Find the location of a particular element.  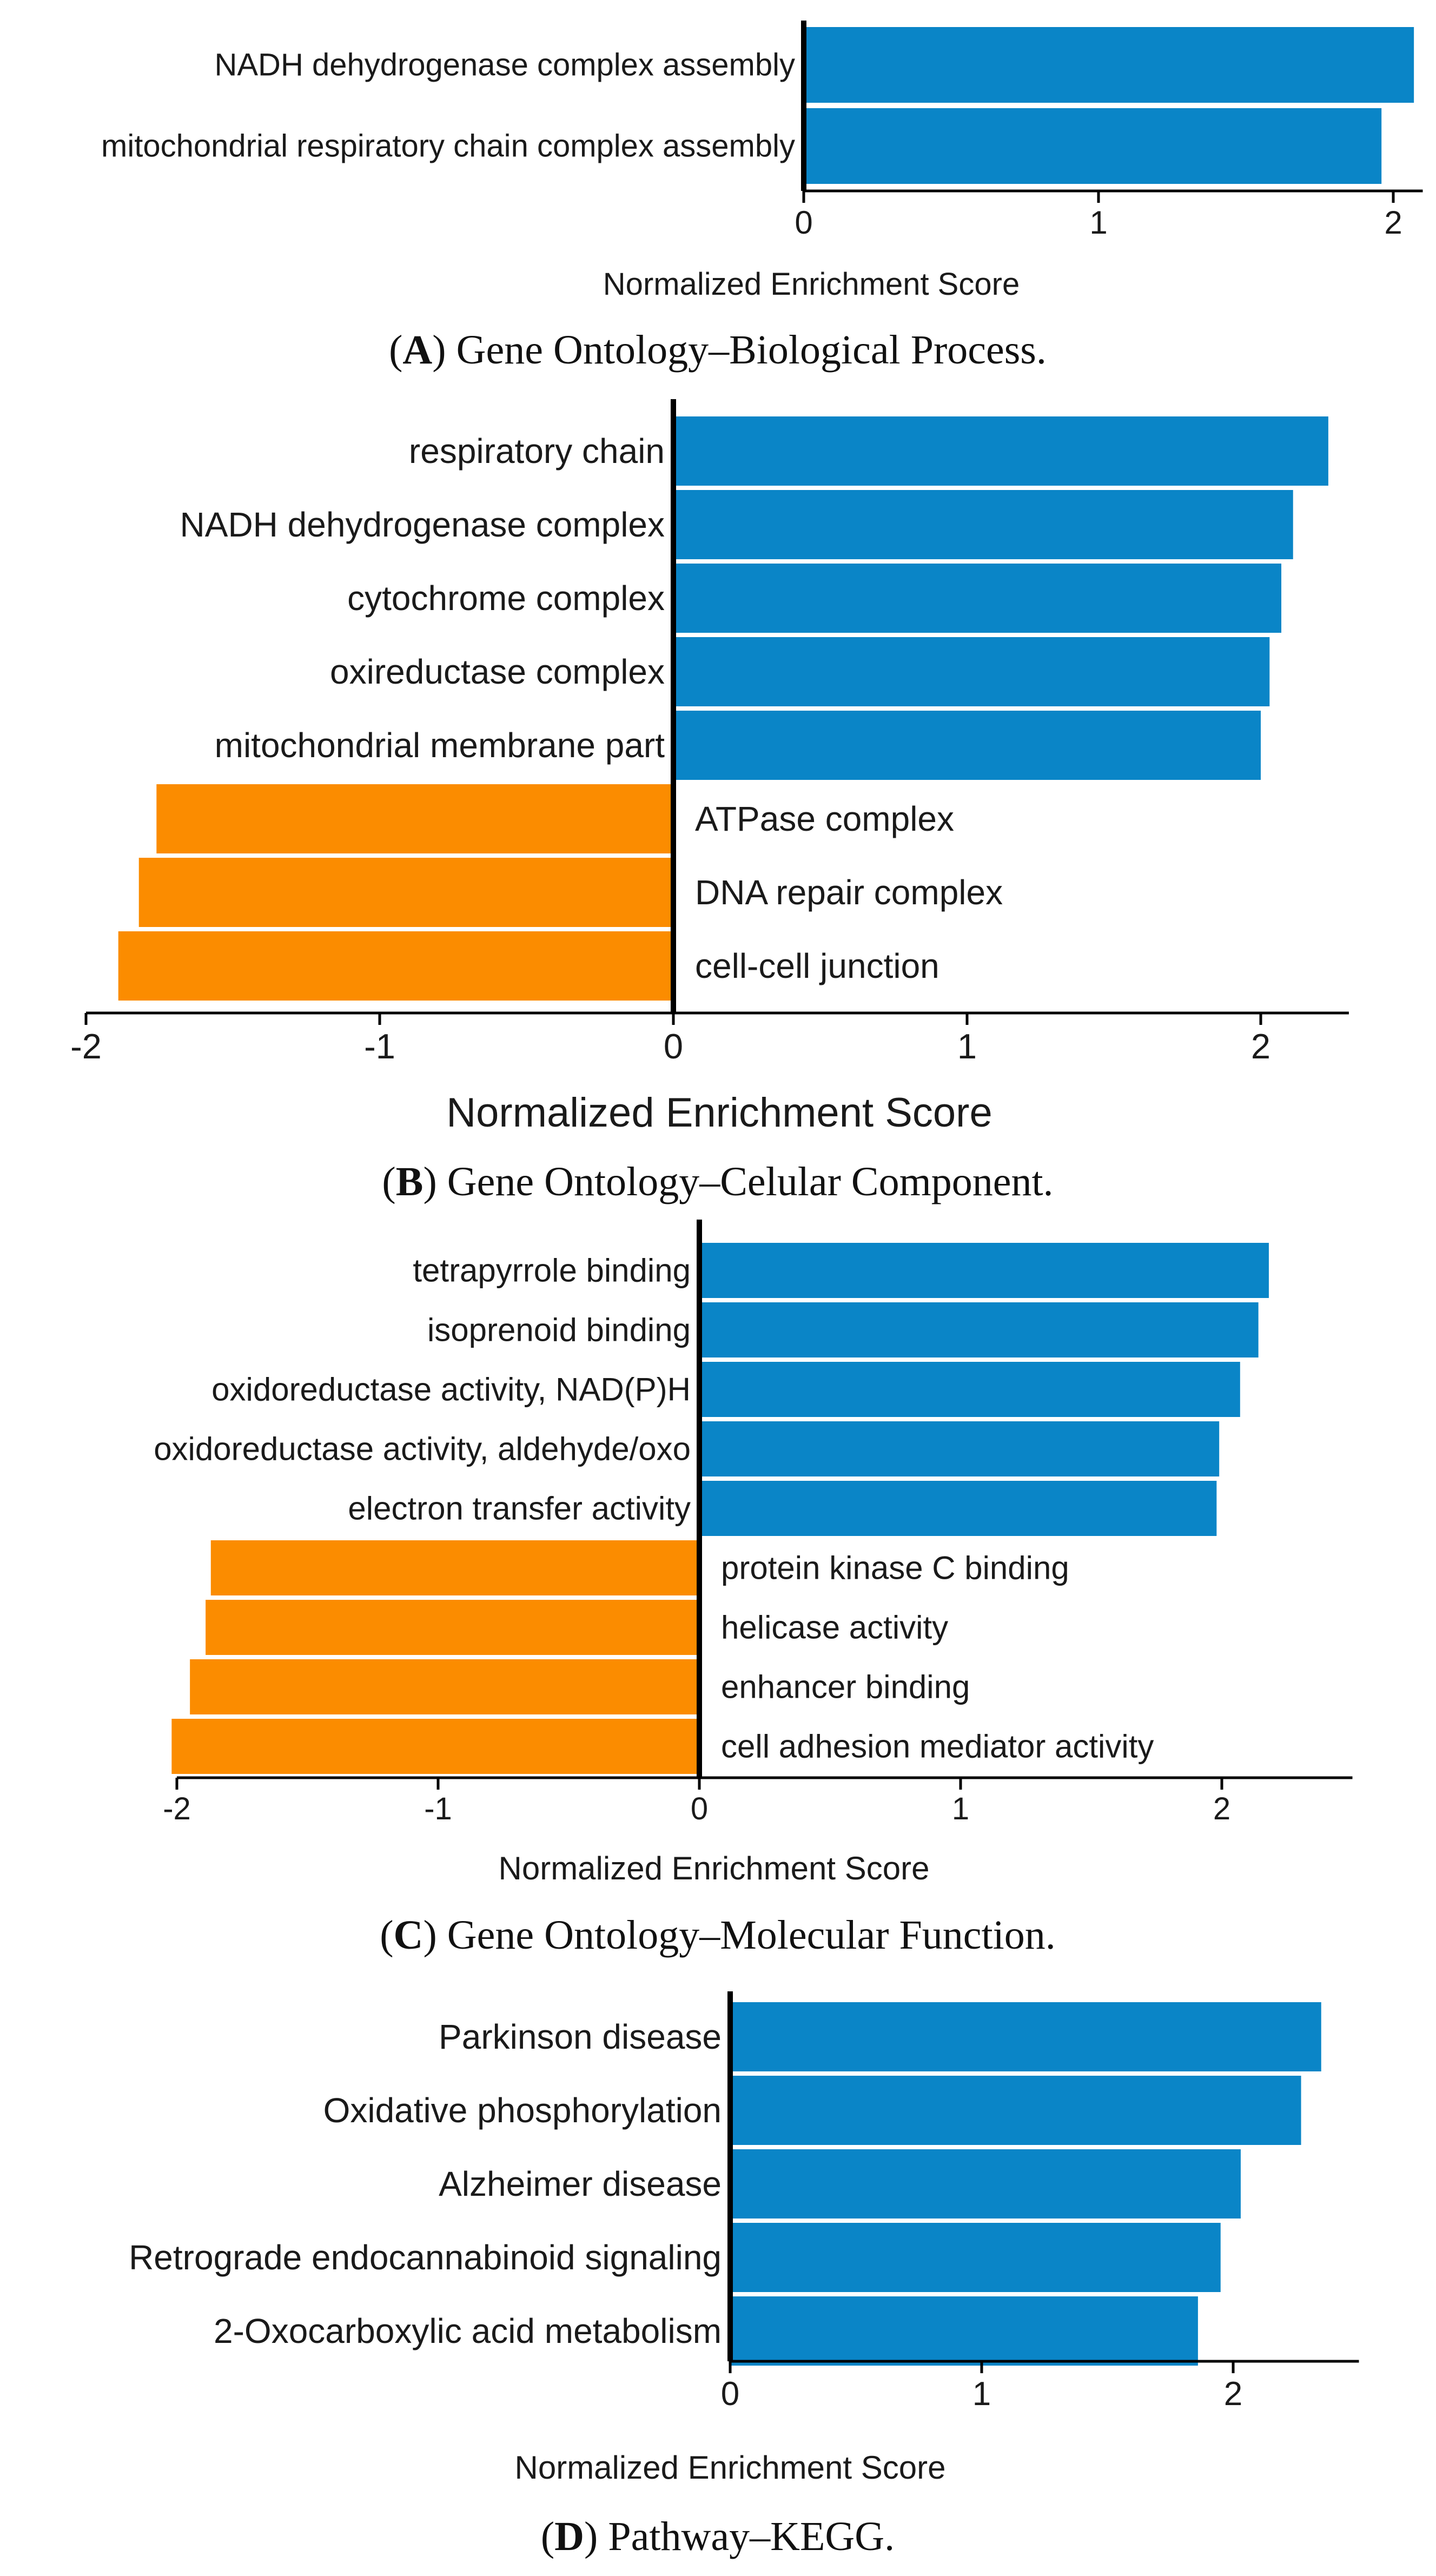

category-label: electron transfer activity is located at coordinates (519, 1509).